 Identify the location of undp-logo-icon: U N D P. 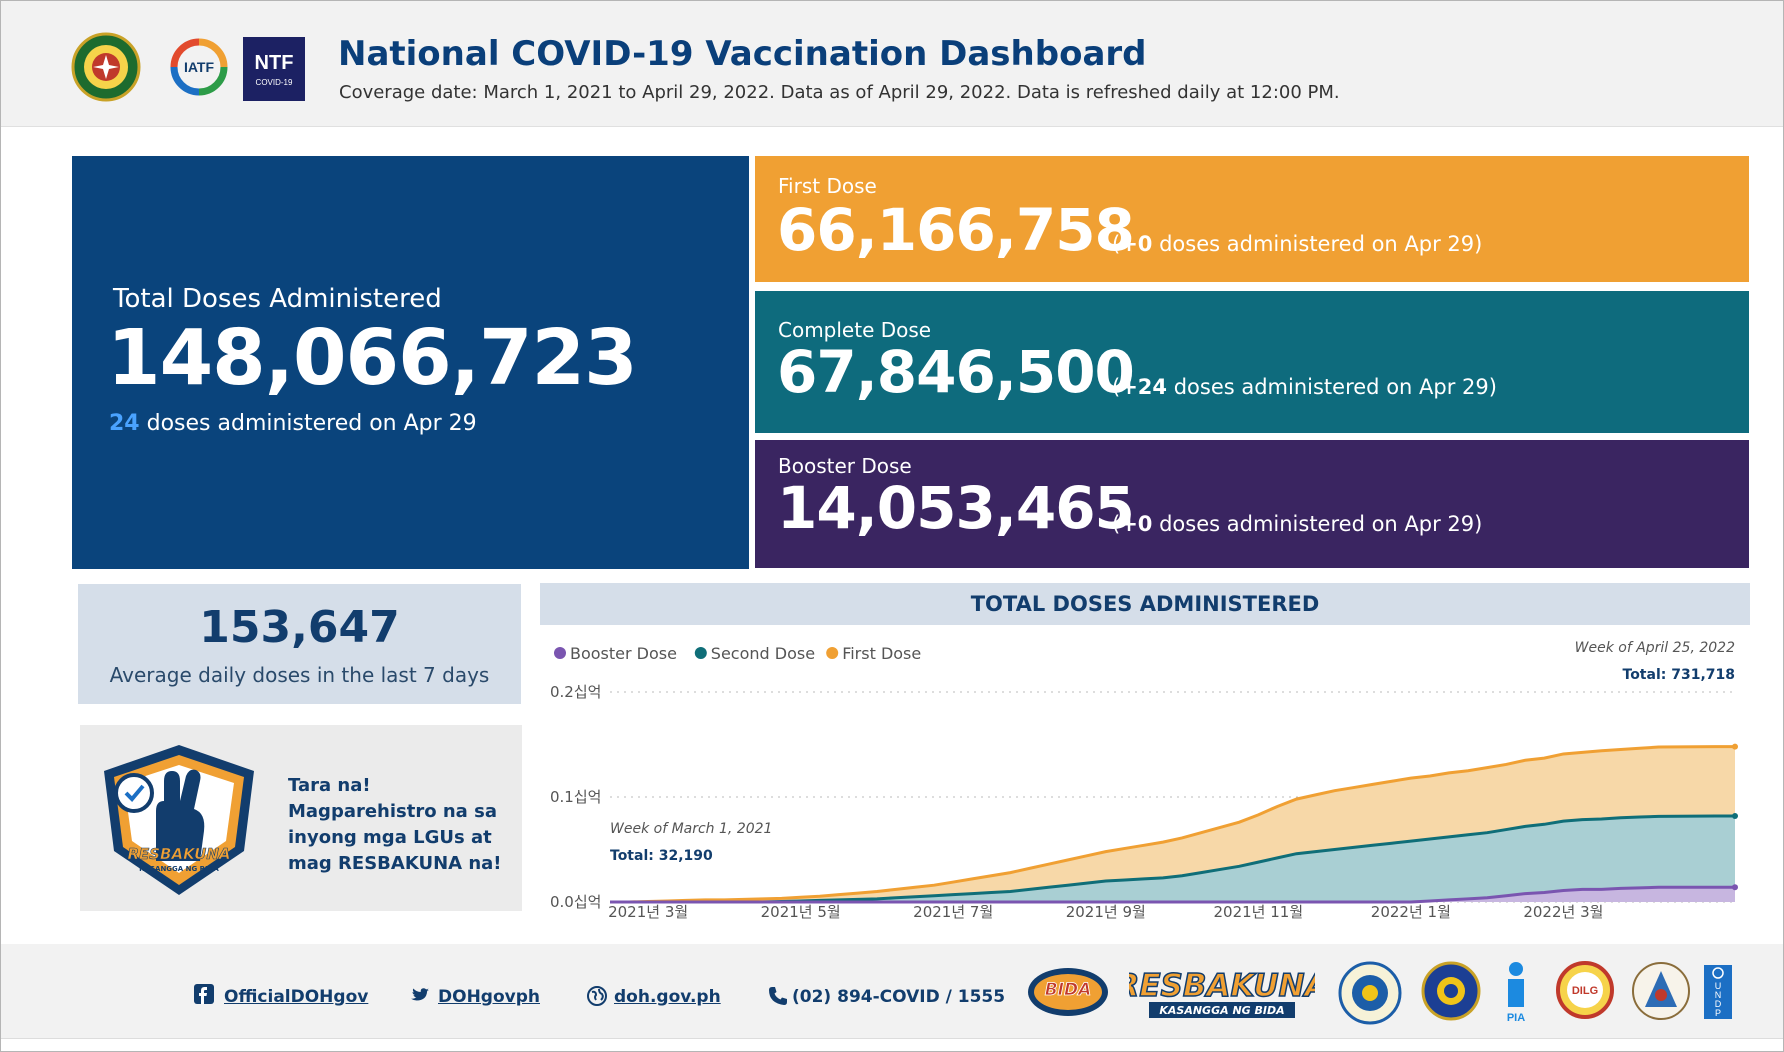
(1718, 992).